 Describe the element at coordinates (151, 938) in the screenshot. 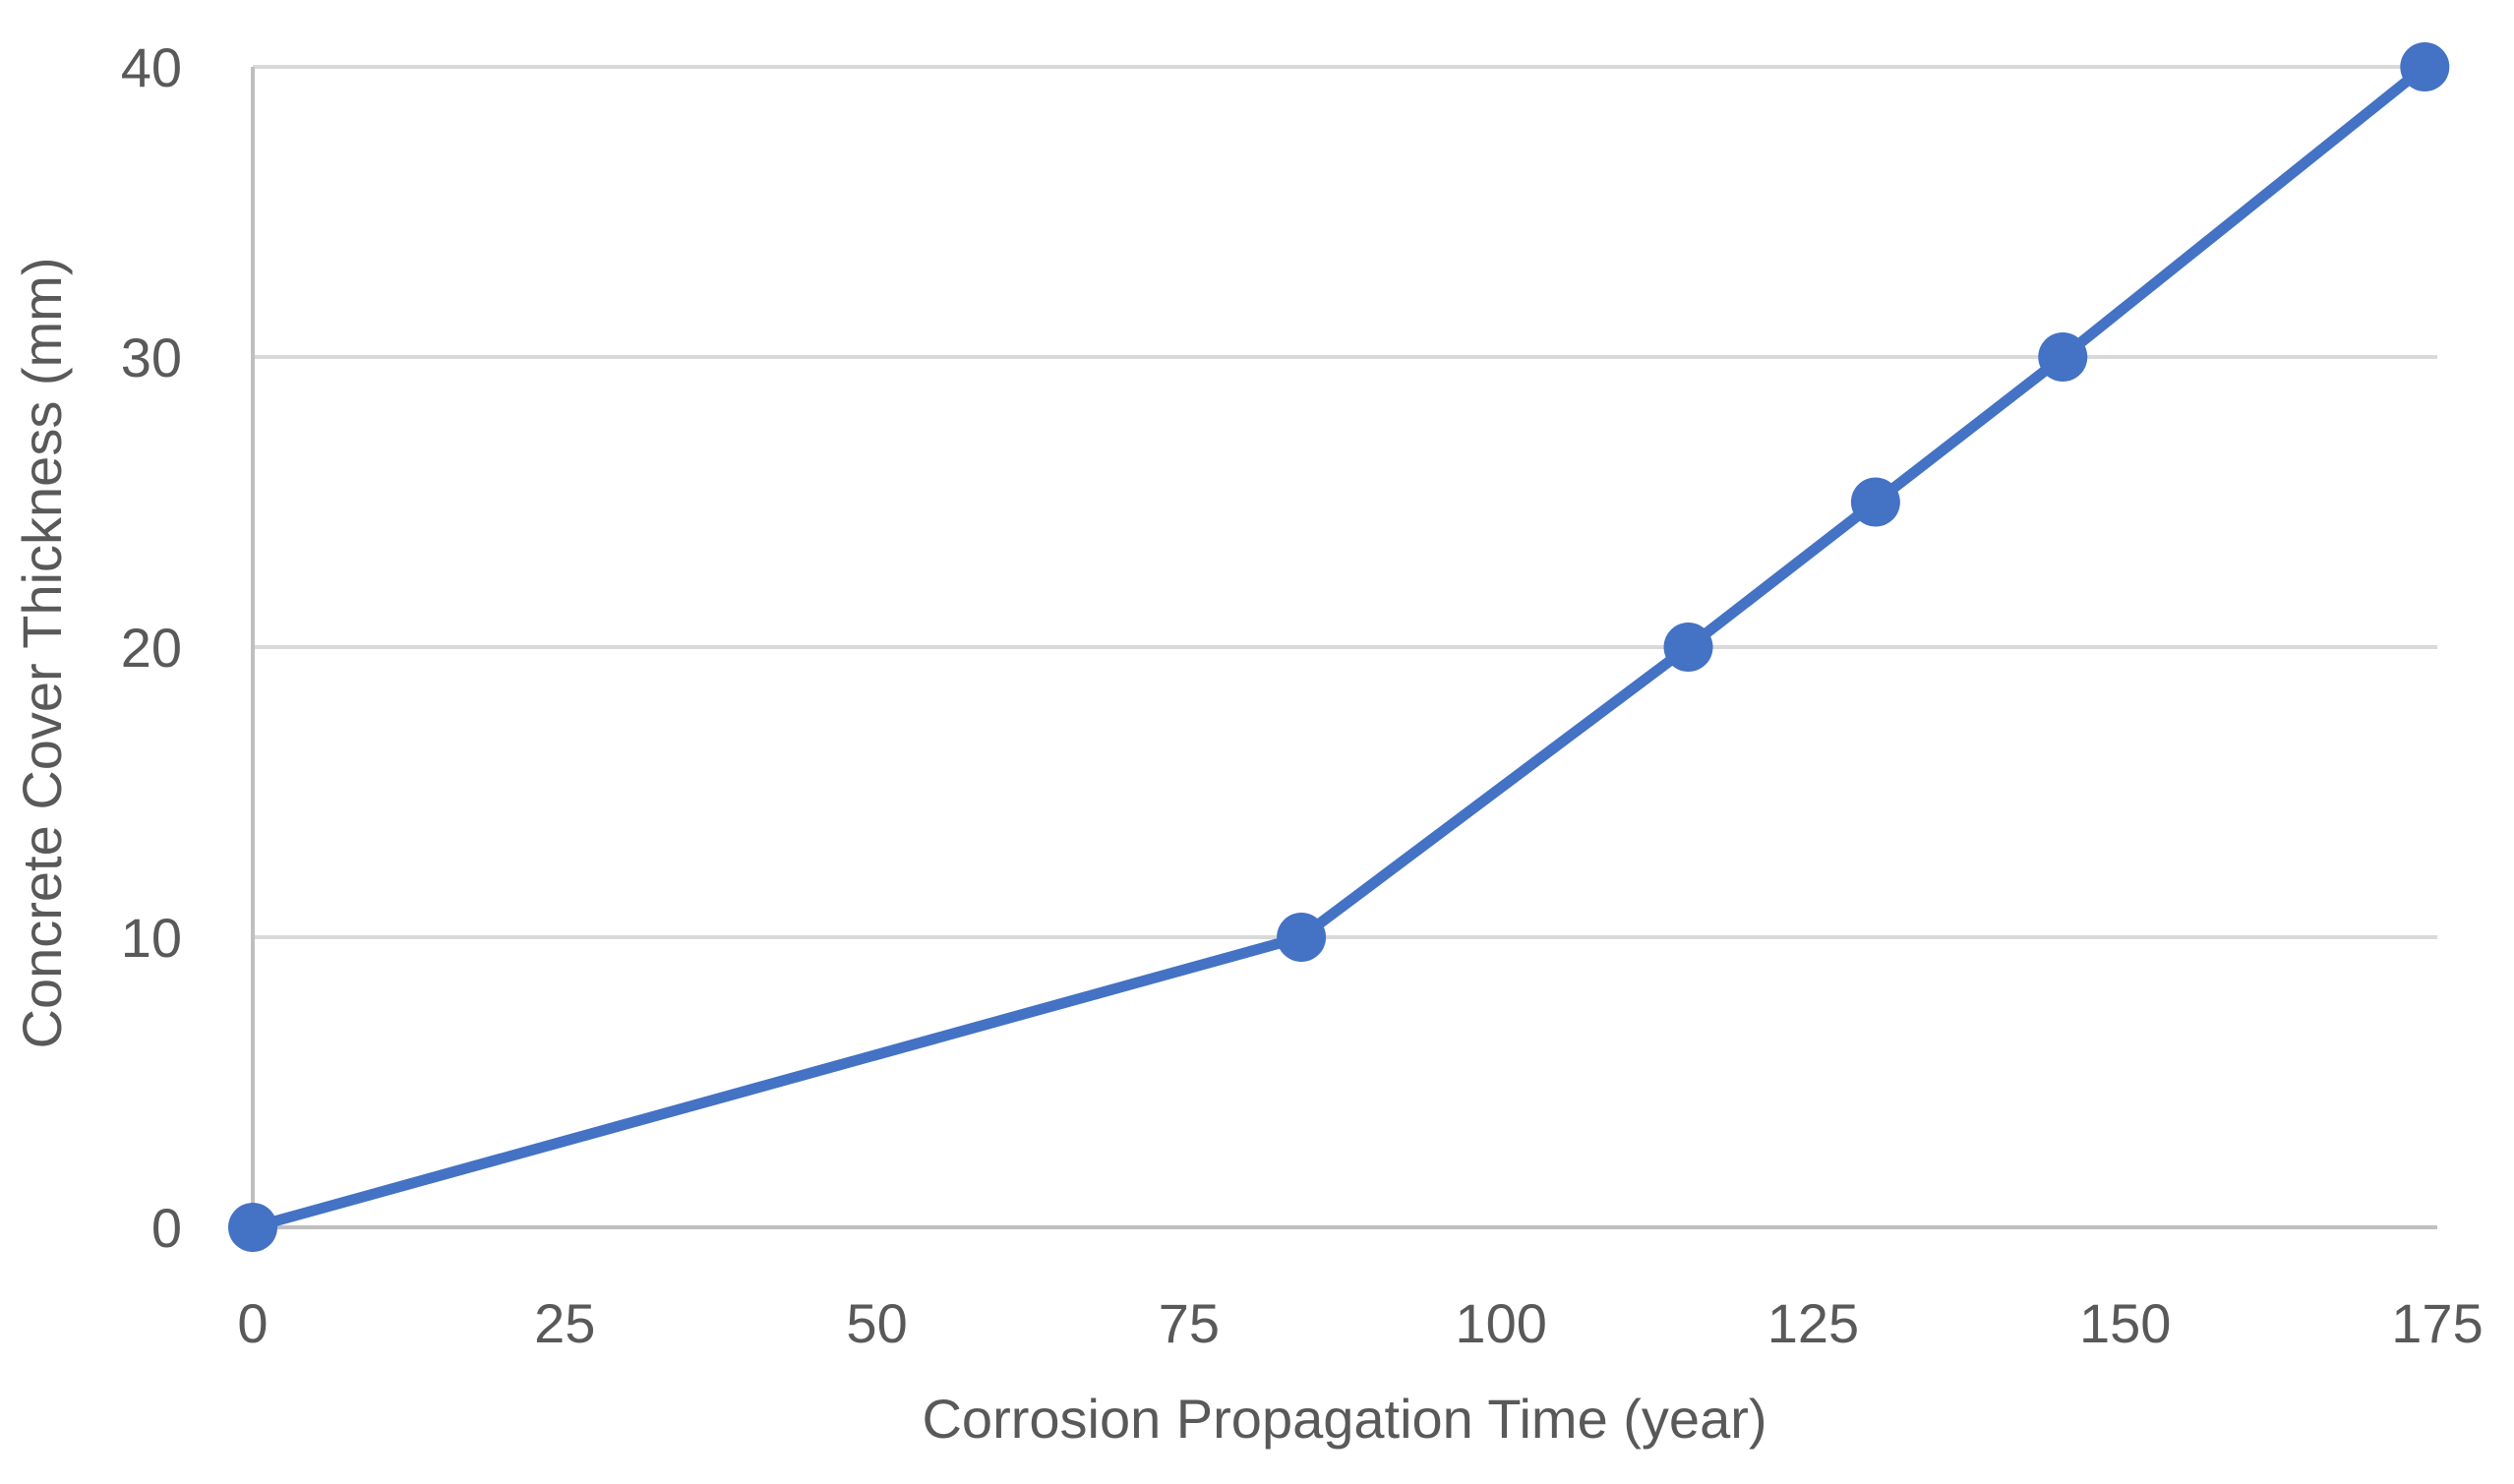

I see `y-tick-label: 10` at that location.